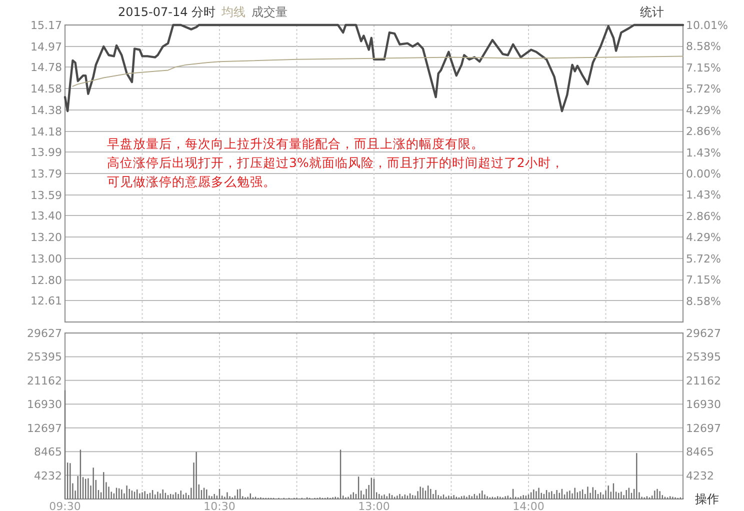  What do you see at coordinates (44, 428) in the screenshot?
I see `y-tick-label: 12697` at bounding box center [44, 428].